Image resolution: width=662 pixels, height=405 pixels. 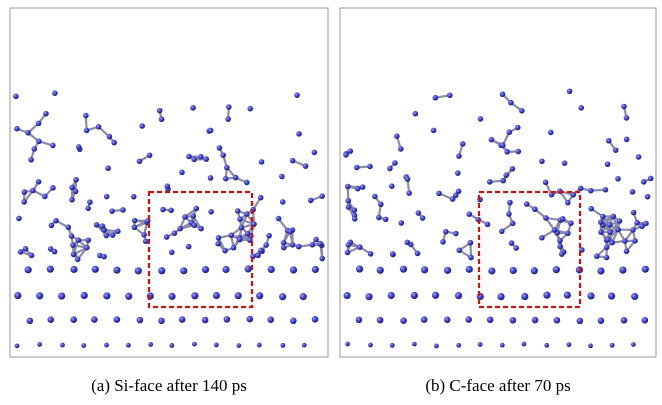 What do you see at coordinates (529, 249) in the screenshot?
I see `highlight-box` at bounding box center [529, 249].